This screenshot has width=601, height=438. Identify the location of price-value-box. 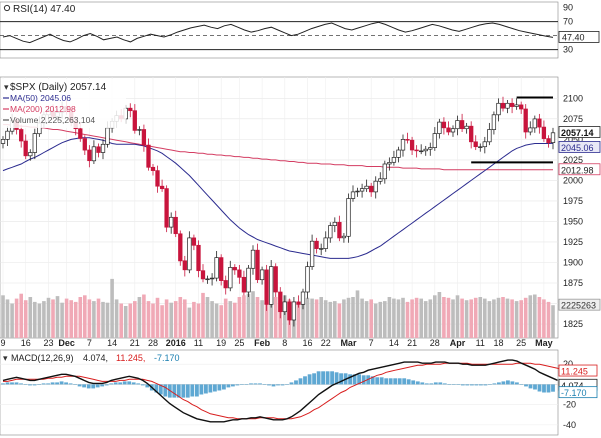
(579, 147).